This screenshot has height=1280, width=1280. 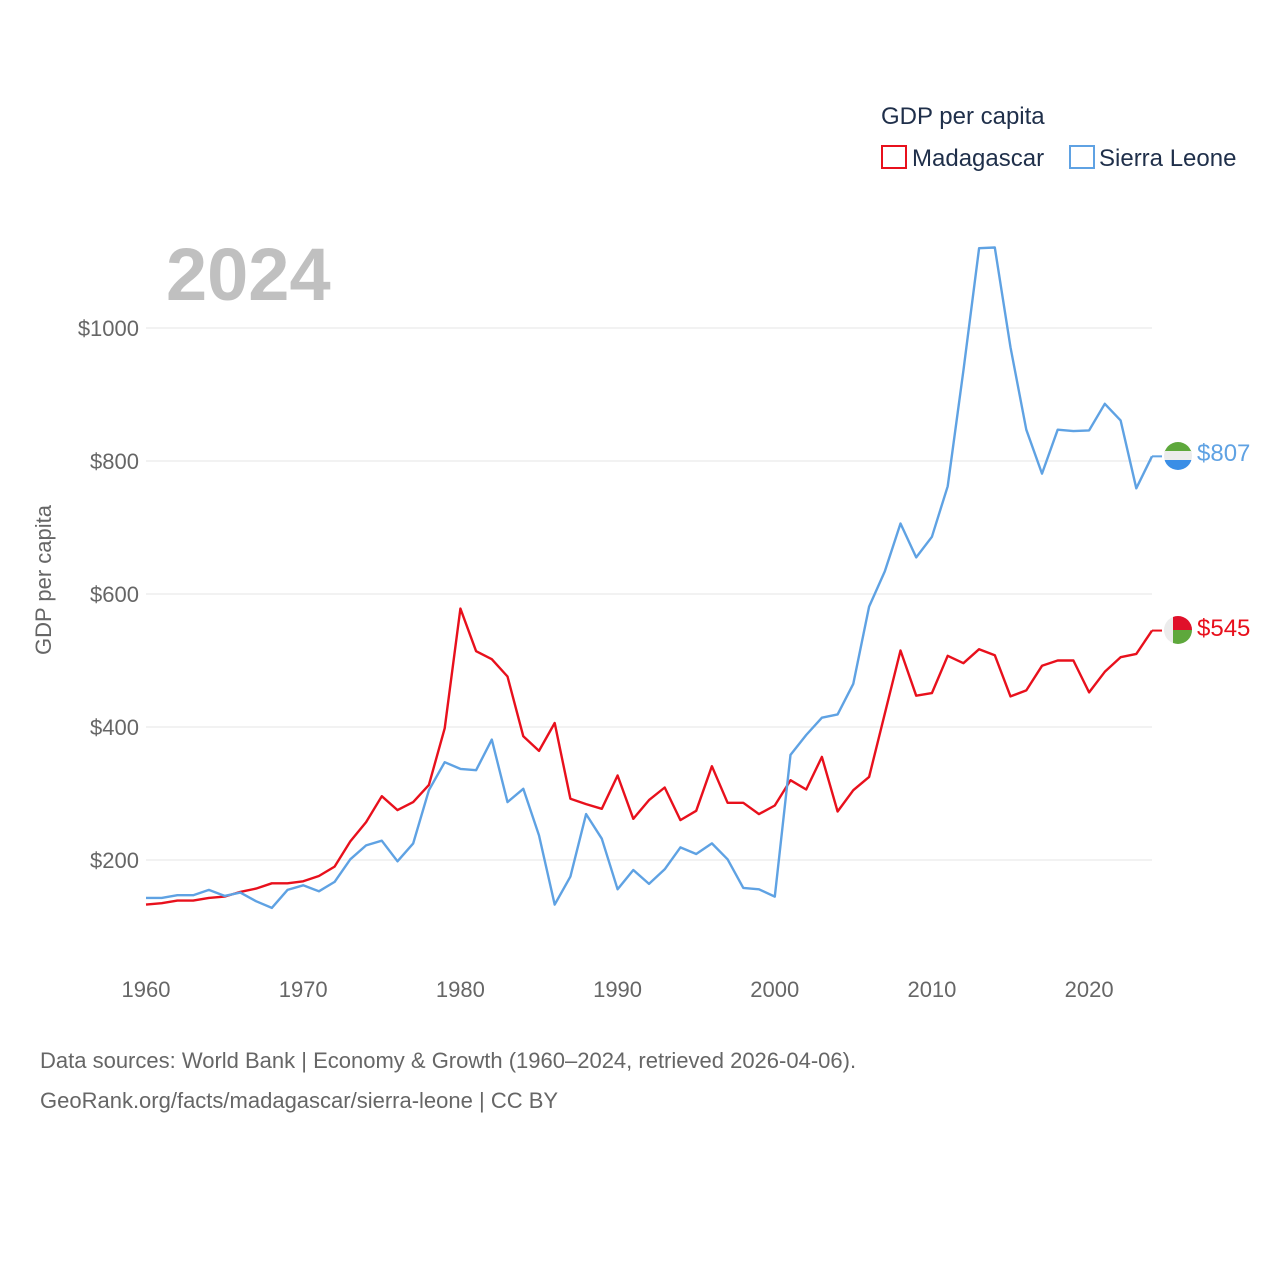 What do you see at coordinates (114, 860) in the screenshot?
I see `y-tick-label: $200` at bounding box center [114, 860].